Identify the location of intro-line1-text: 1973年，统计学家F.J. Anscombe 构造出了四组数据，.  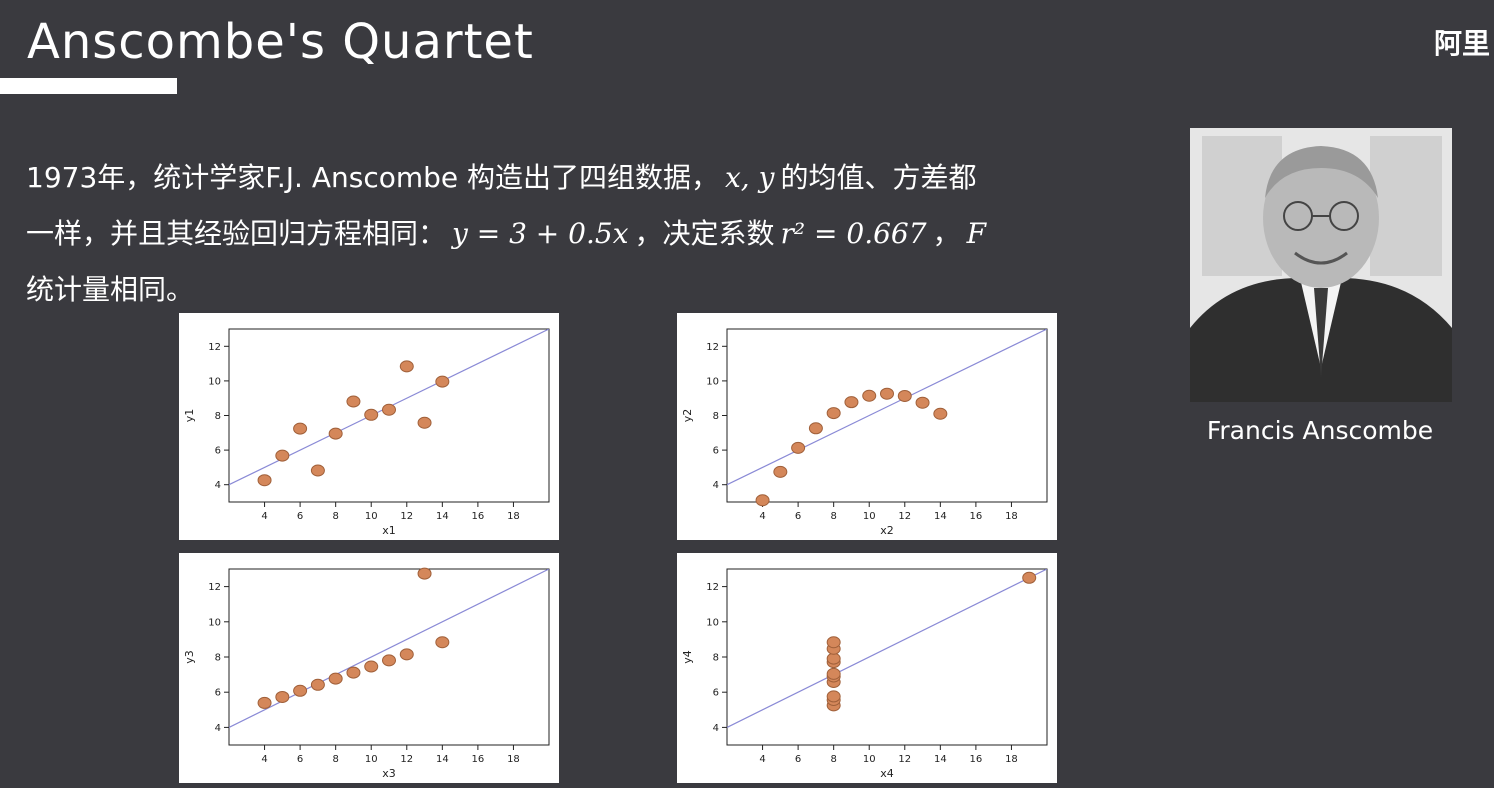
(373, 177).